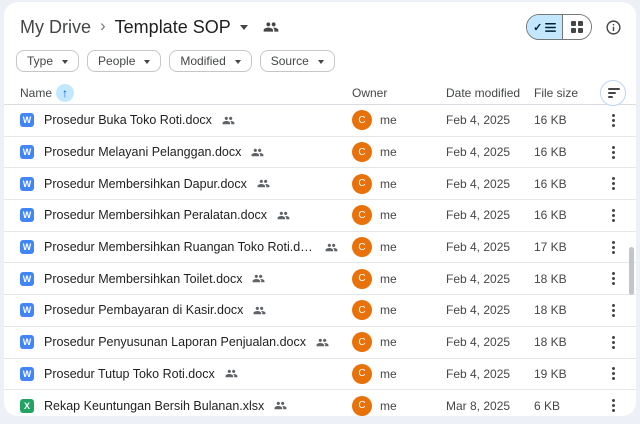  I want to click on filter-chip-people: People, so click(124, 61).